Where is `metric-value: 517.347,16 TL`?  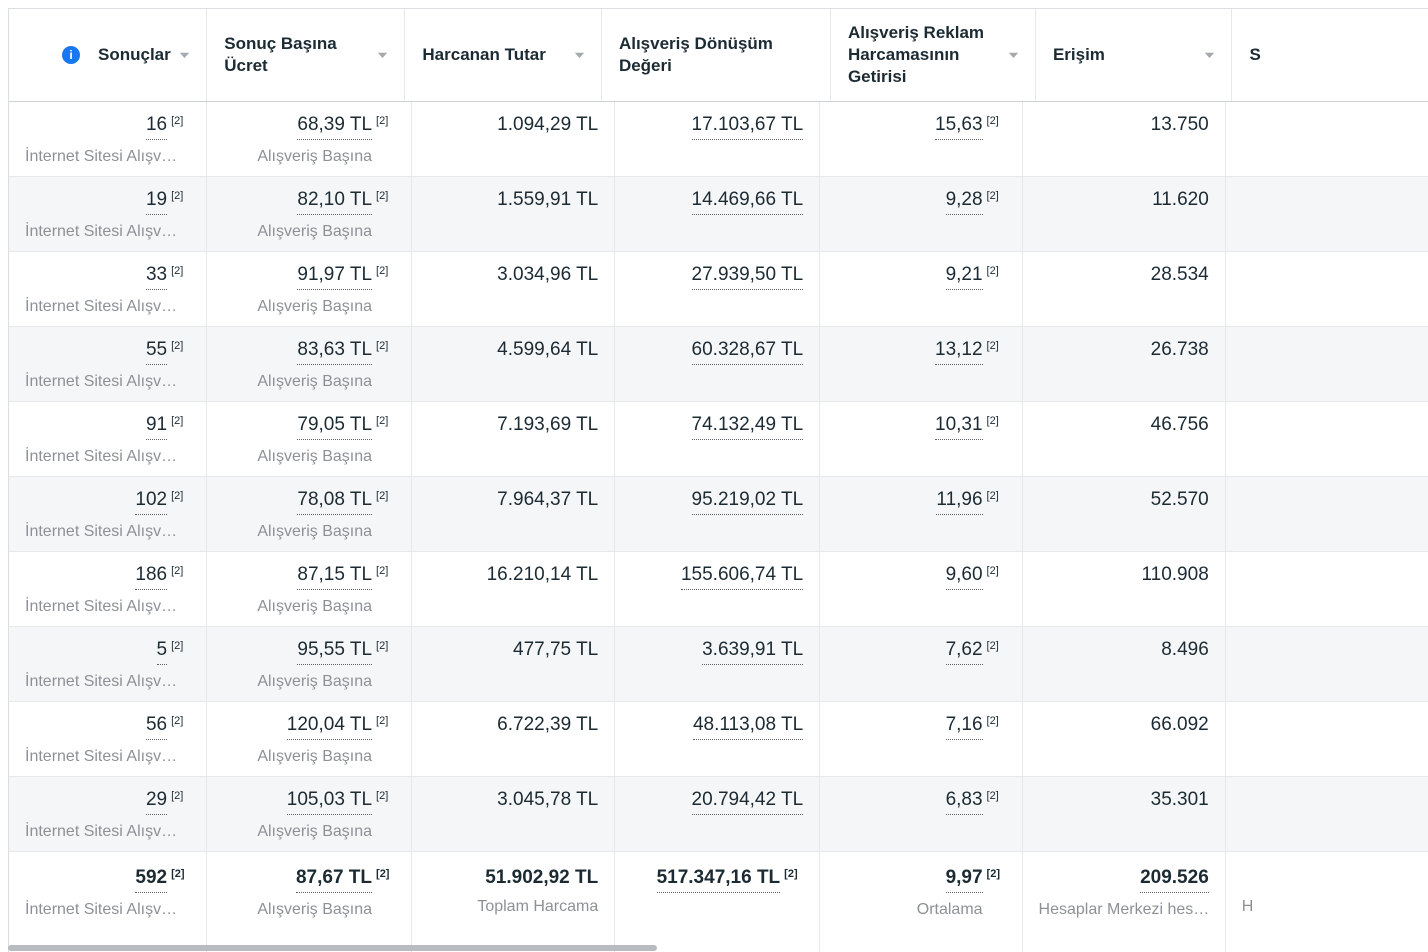
metric-value: 517.347,16 TL is located at coordinates (718, 879).